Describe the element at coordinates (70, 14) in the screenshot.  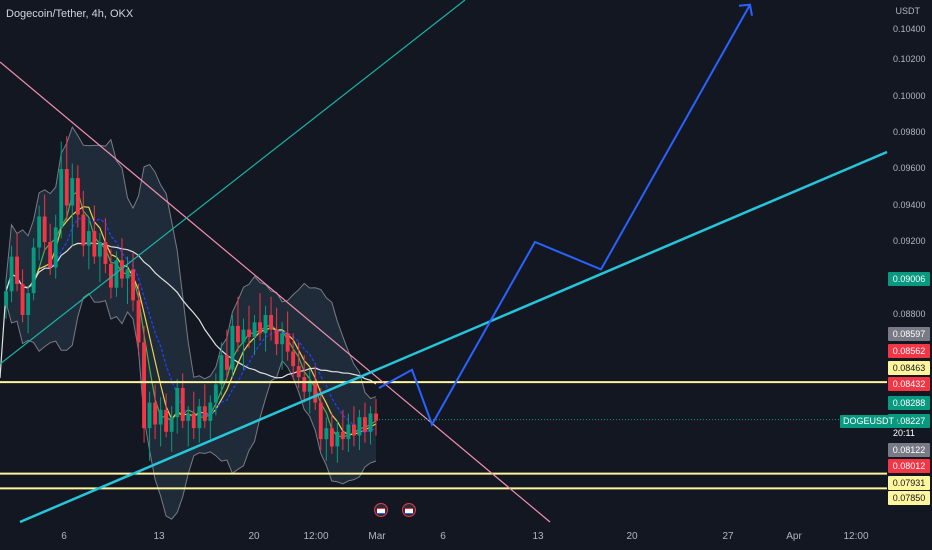
I see `chart-title: Dogecoin/Tether, 4h, OKX` at that location.